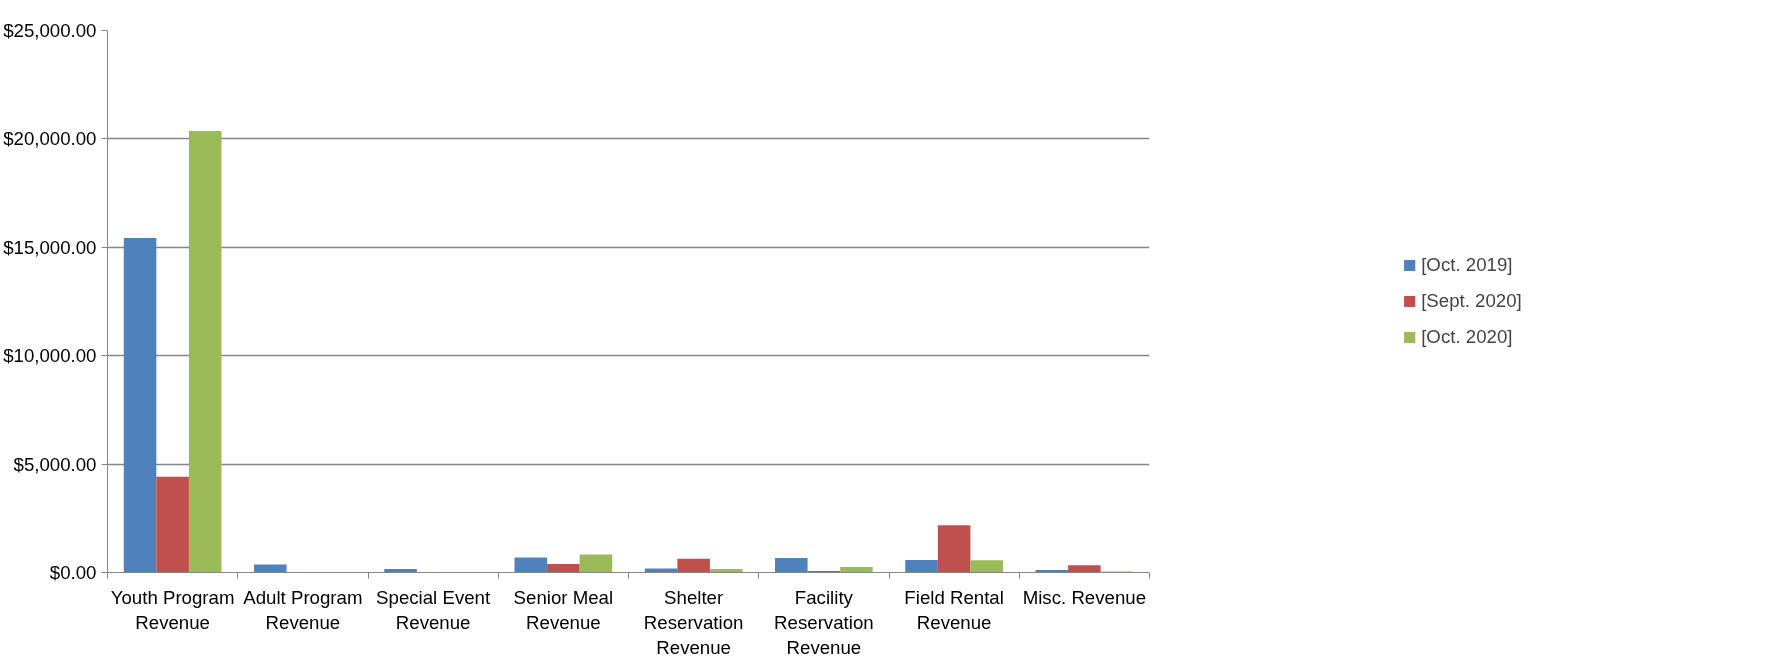 The height and width of the screenshot is (665, 1781). I want to click on legend-label: [Oct. 2019], so click(1467, 265).